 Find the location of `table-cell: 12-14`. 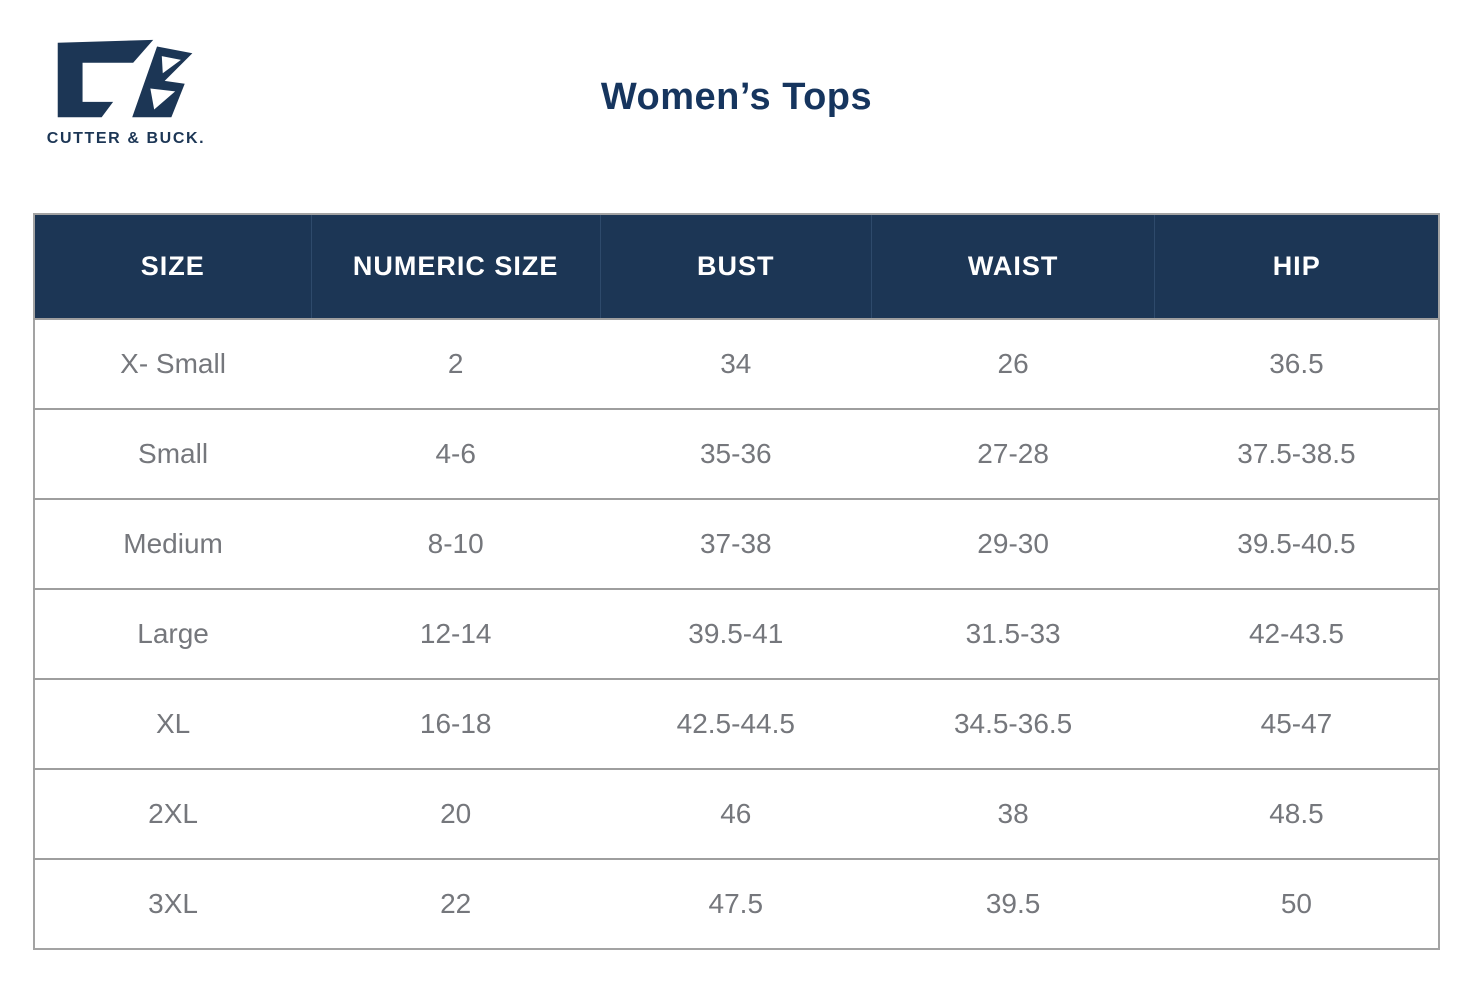

table-cell: 12-14 is located at coordinates (456, 633).